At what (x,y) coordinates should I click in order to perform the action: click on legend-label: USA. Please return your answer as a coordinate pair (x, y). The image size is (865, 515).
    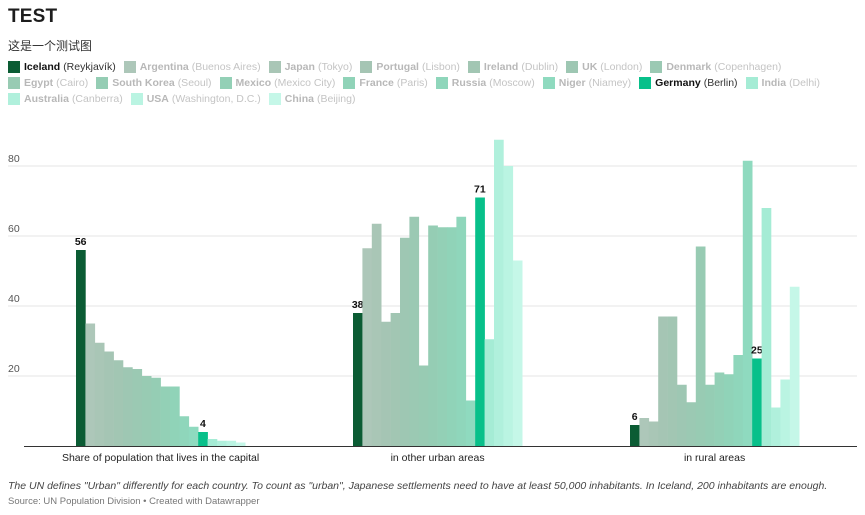
    Looking at the image, I should click on (157, 98).